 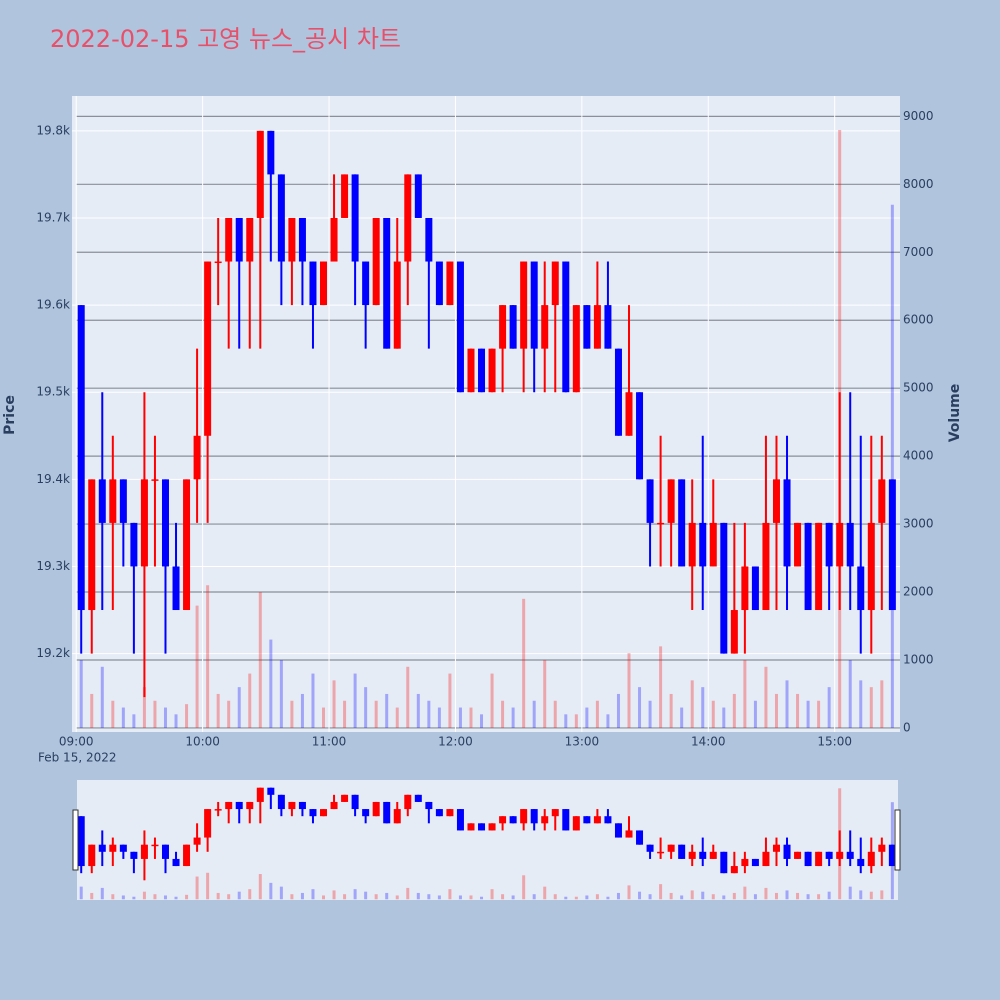 What do you see at coordinates (53, 305) in the screenshot?
I see `y-tick-label: 19.6k` at bounding box center [53, 305].